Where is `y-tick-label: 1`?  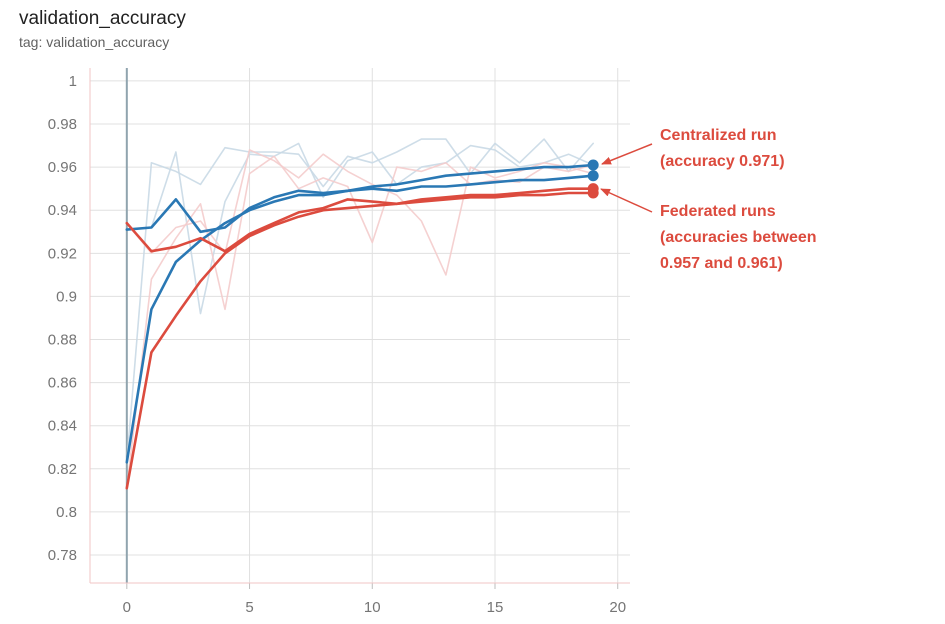
y-tick-label: 1 is located at coordinates (73, 81).